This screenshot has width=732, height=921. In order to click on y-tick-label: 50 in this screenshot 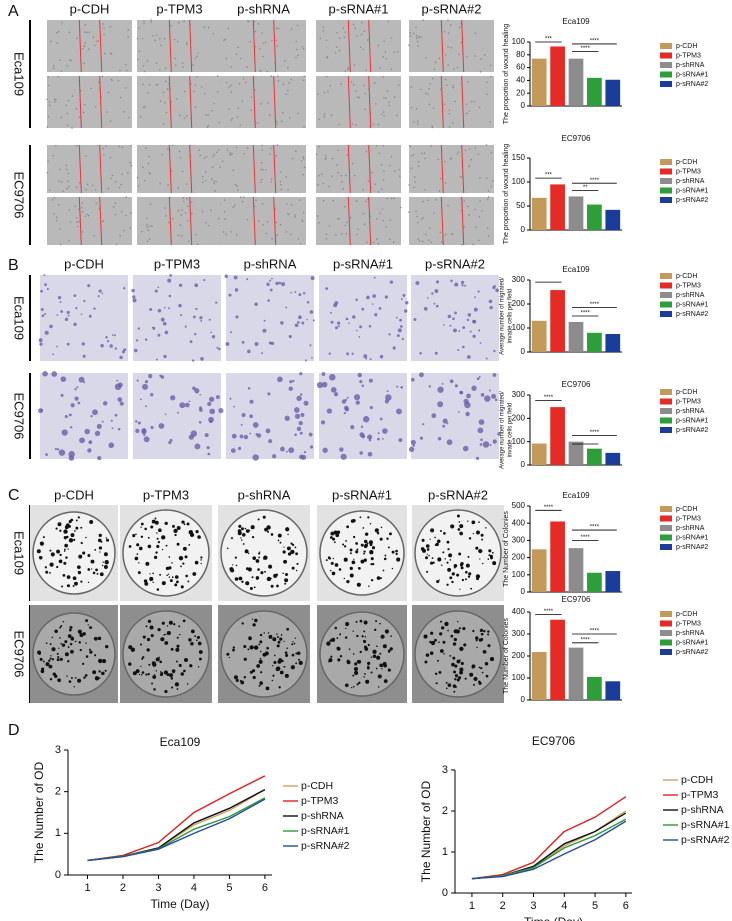, I will do `click(520, 205)`.